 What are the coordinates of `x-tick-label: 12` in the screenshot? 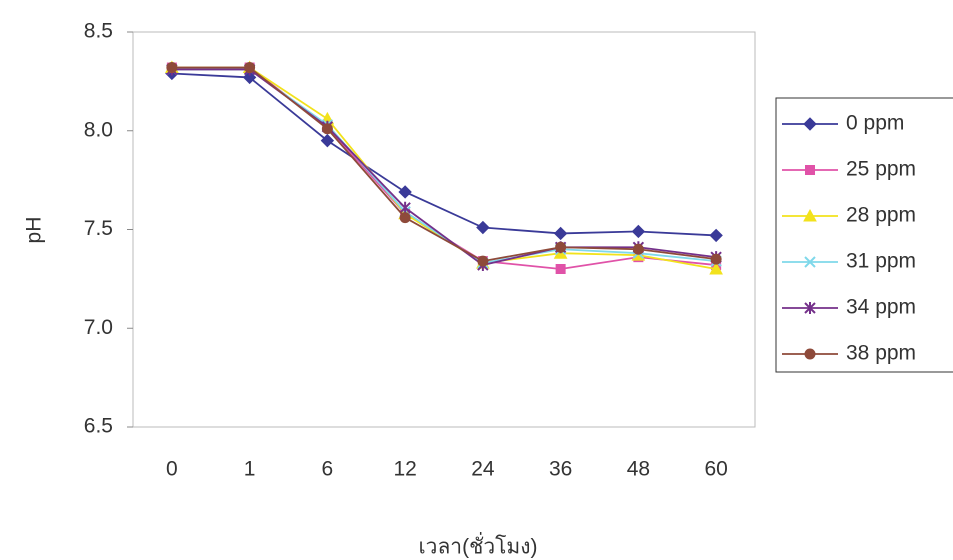 It's located at (404, 469).